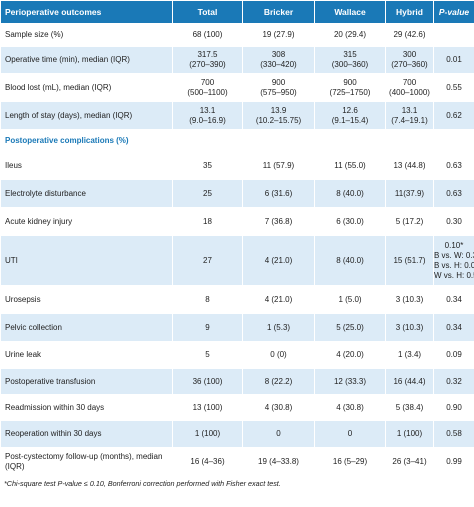 This screenshot has height=507, width=474. I want to click on cell-bricker: 308 (330–420), so click(278, 60).